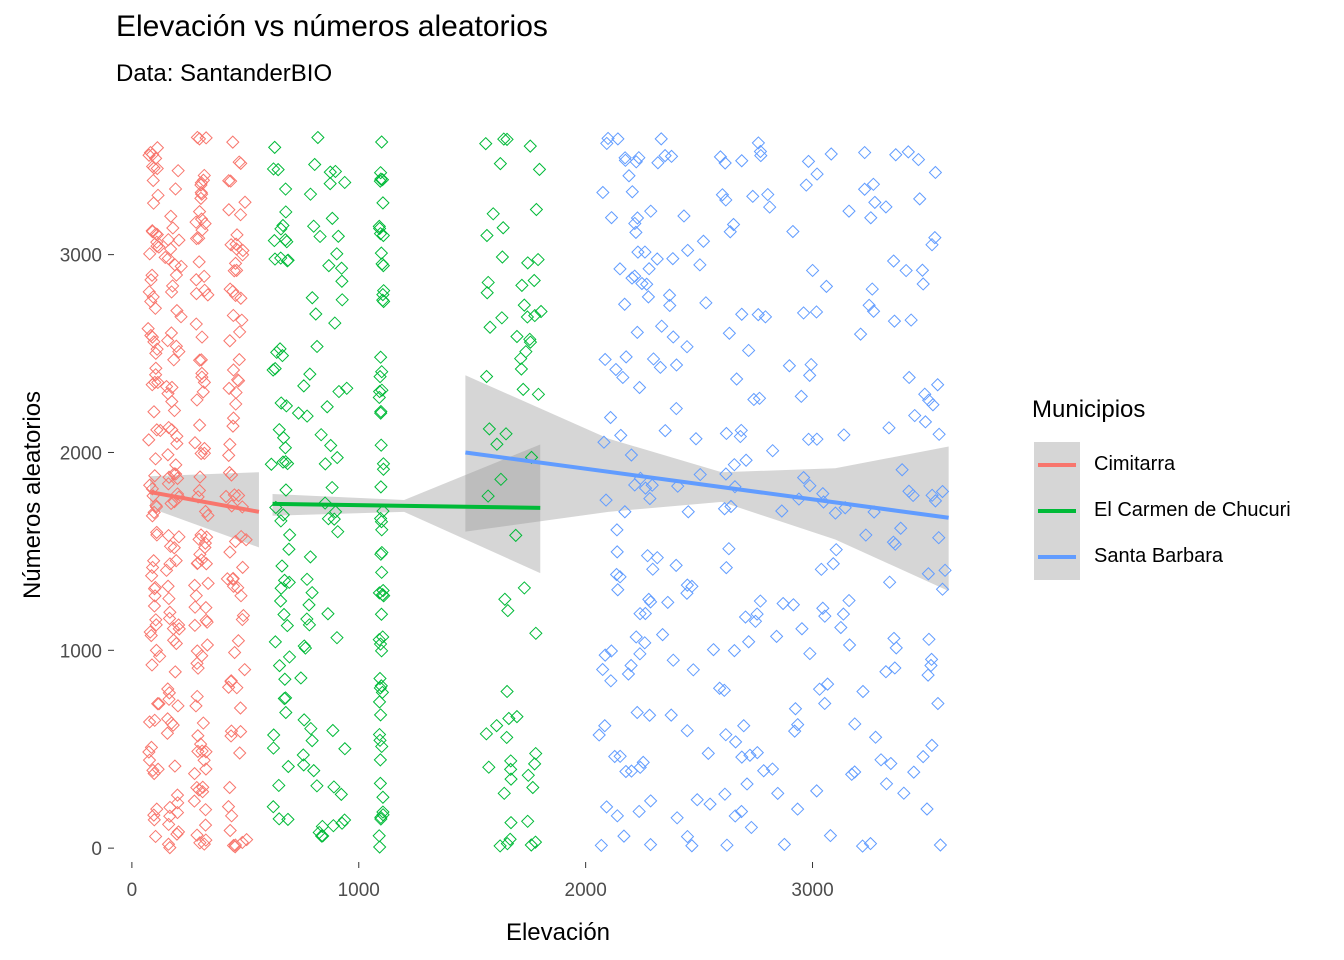 This screenshot has height=960, width=1344. What do you see at coordinates (32, 495) in the screenshot?
I see `y-axis-label: Números aleatorios` at bounding box center [32, 495].